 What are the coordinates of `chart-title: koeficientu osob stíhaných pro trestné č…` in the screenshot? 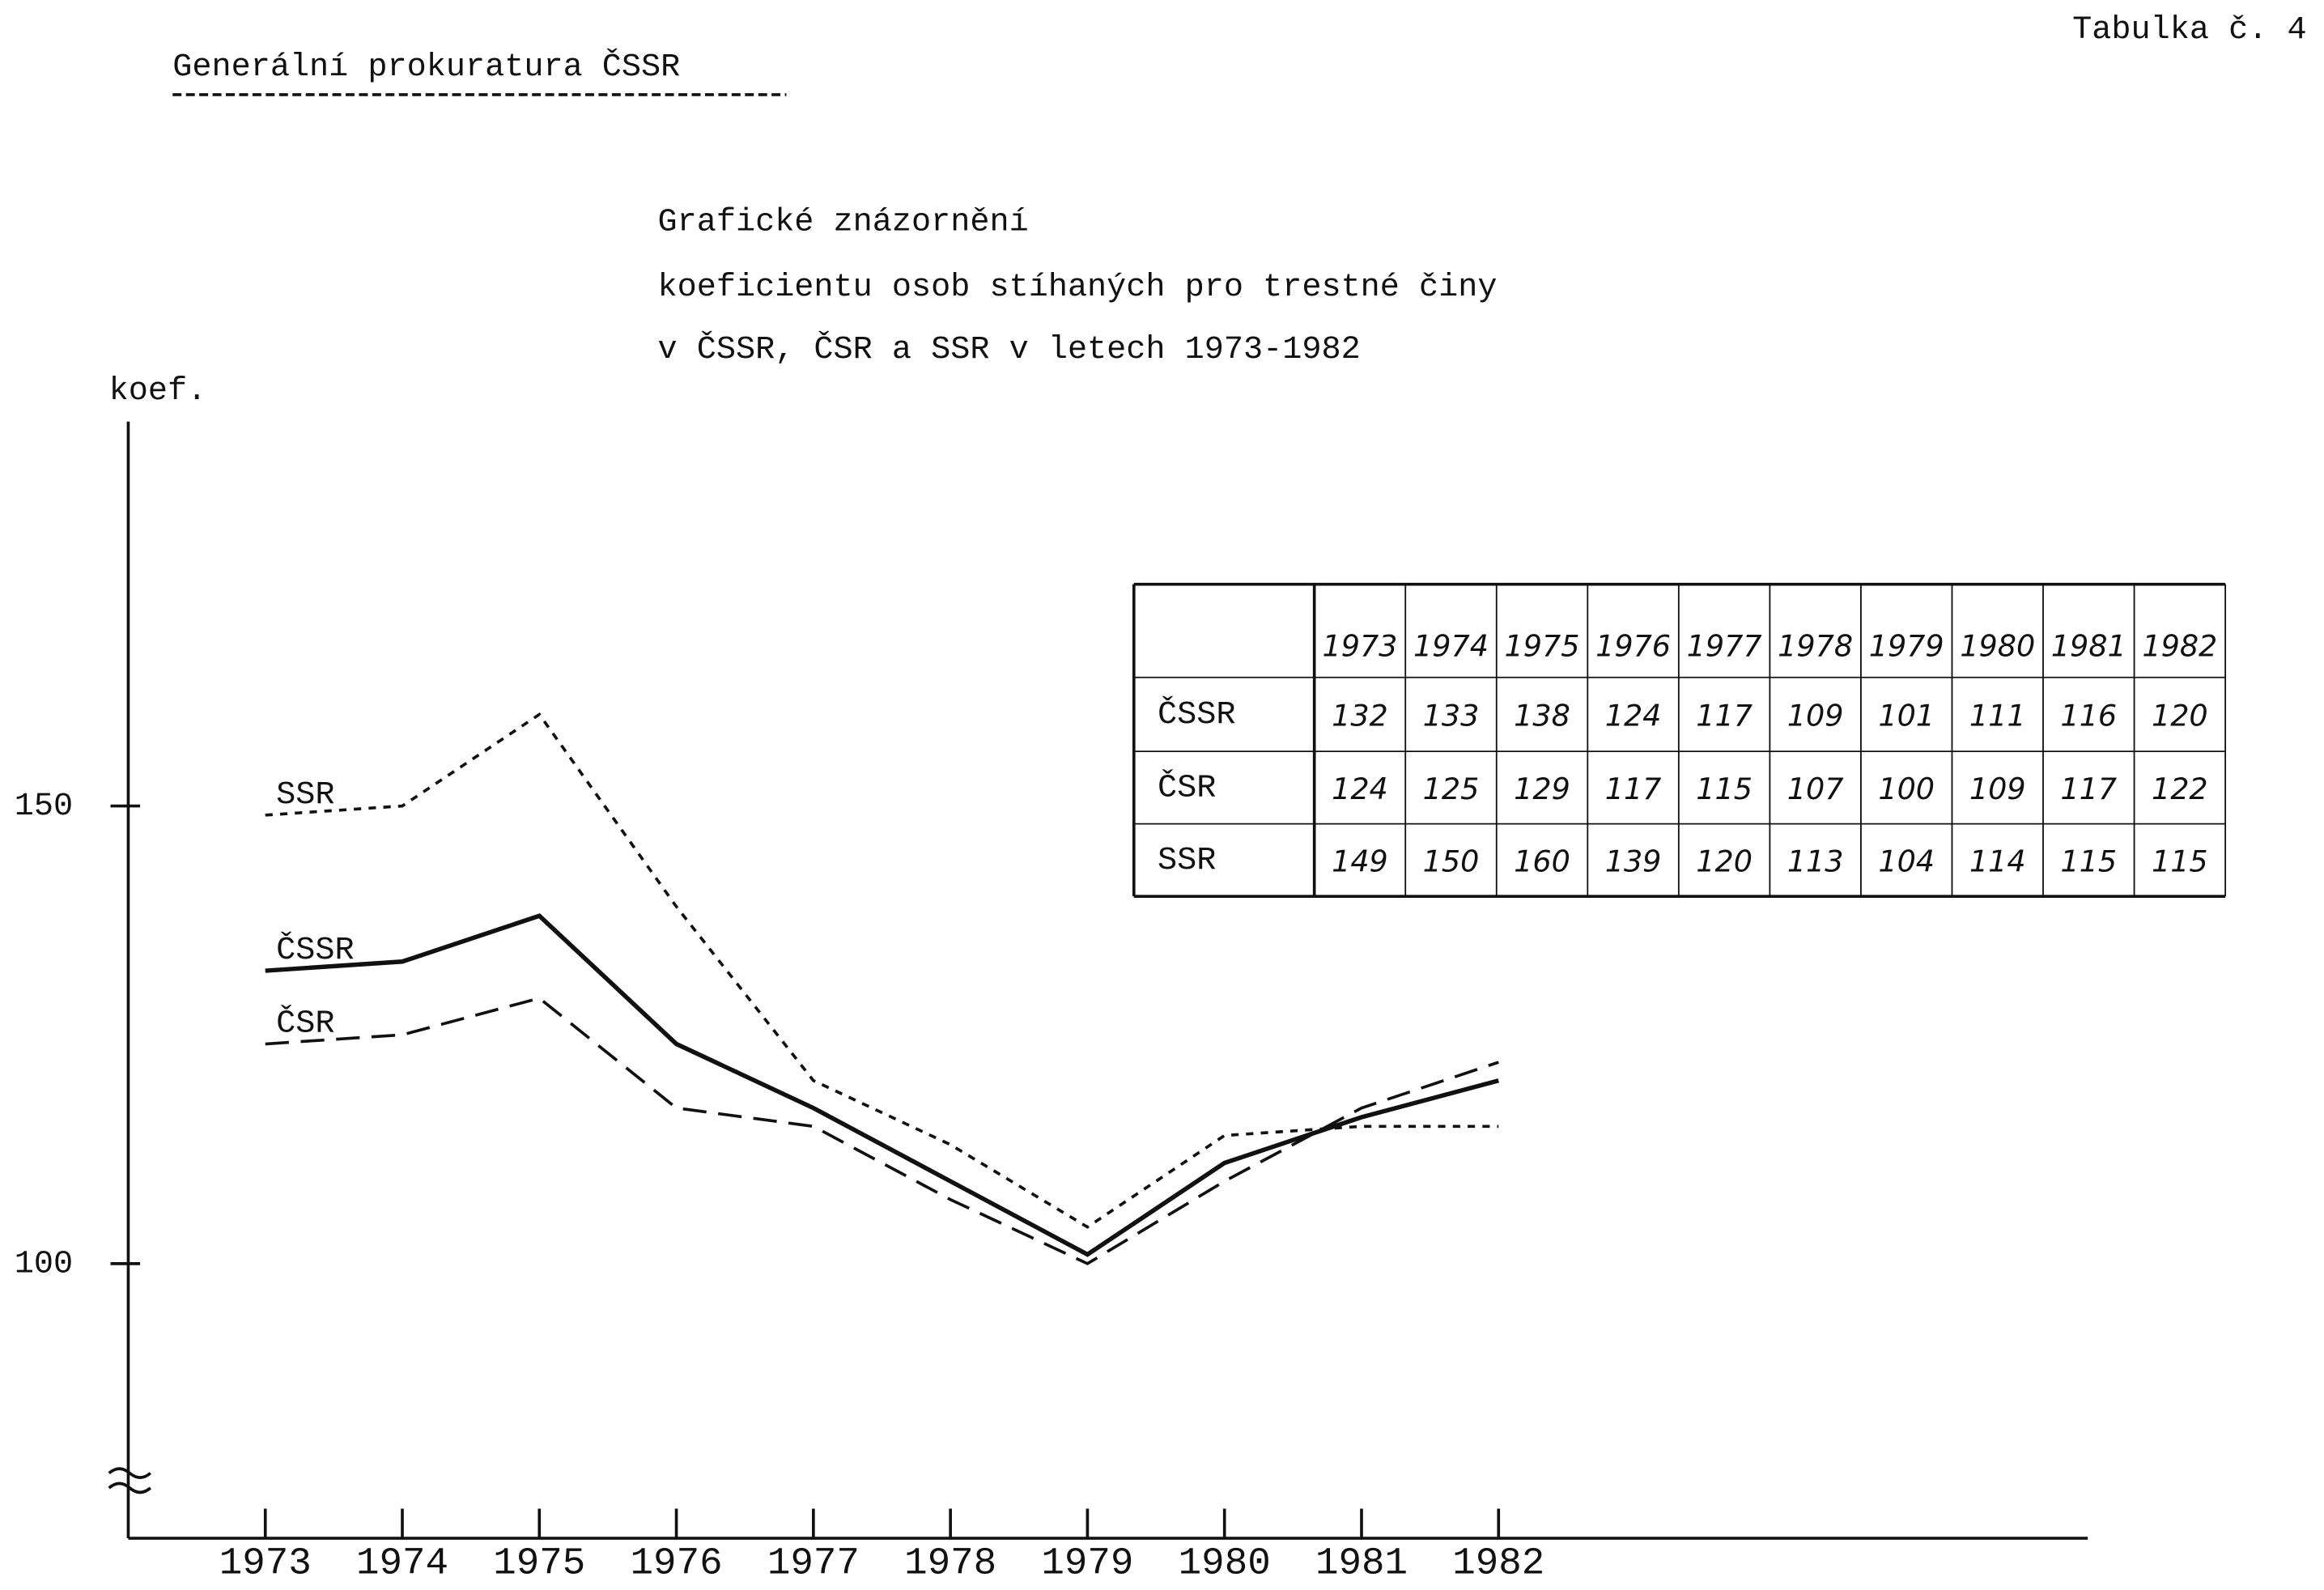 It's located at (1078, 288).